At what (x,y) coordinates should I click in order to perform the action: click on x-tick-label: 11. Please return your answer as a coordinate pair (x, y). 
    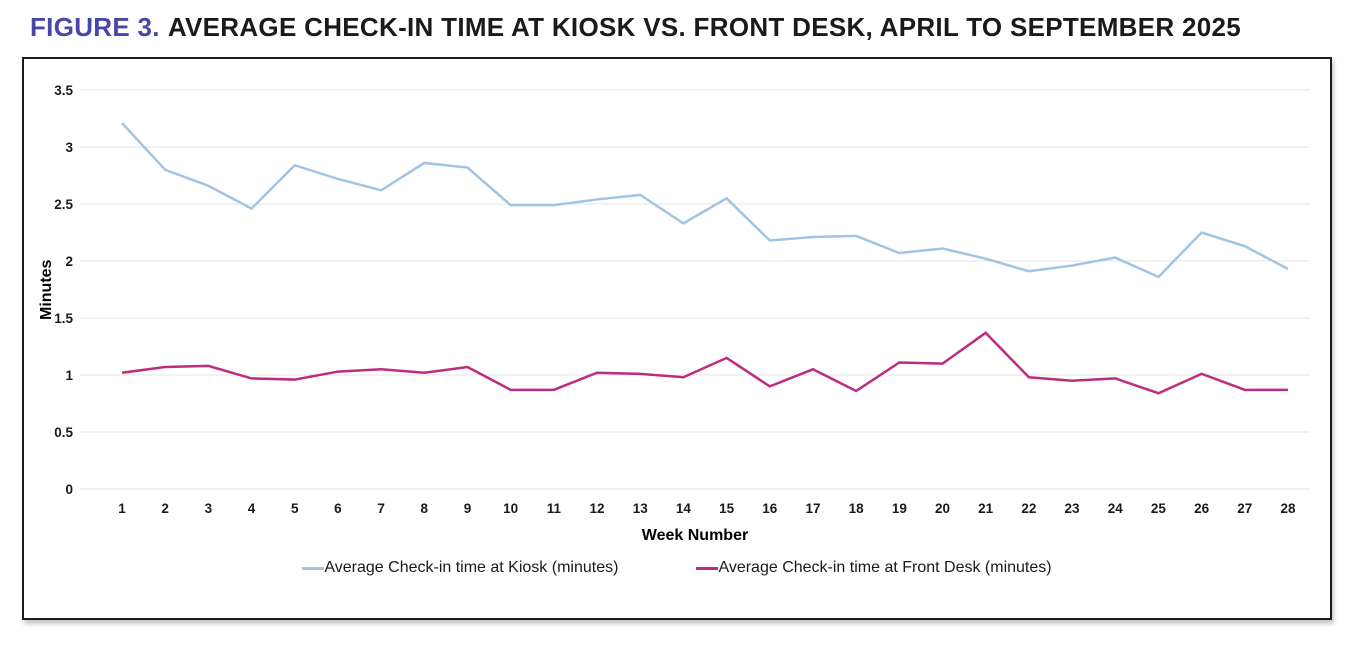
    Looking at the image, I should click on (554, 508).